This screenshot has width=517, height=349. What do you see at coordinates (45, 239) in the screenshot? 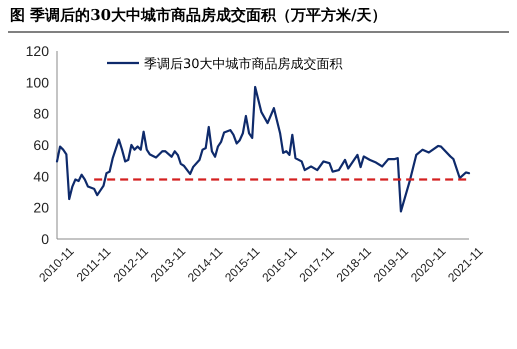
I see `y-tick-label: 0` at bounding box center [45, 239].